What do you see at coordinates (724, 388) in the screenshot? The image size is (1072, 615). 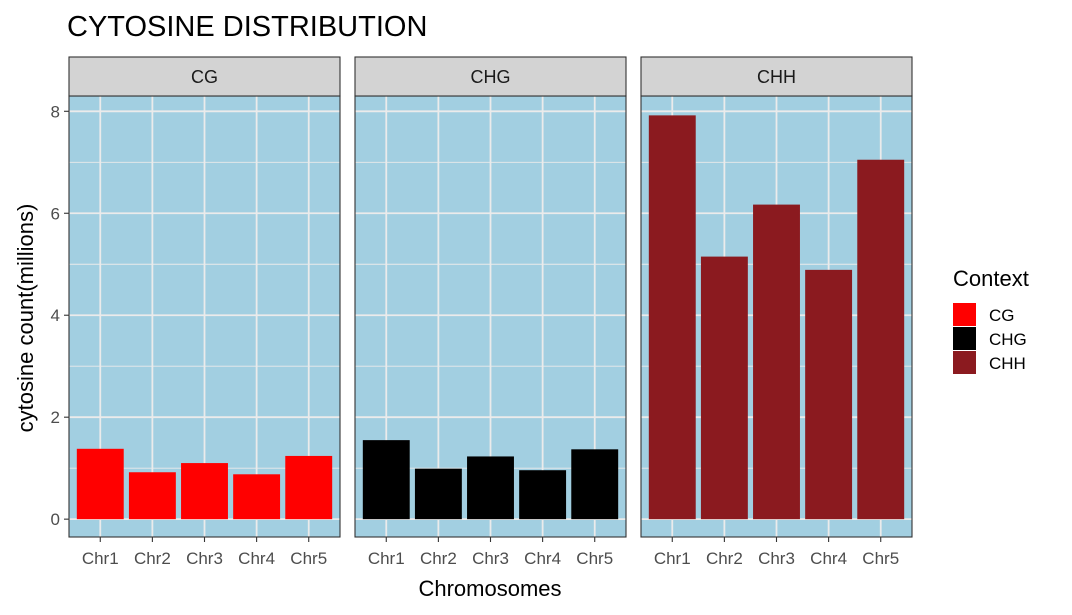 I see `bar-chh-chr2` at bounding box center [724, 388].